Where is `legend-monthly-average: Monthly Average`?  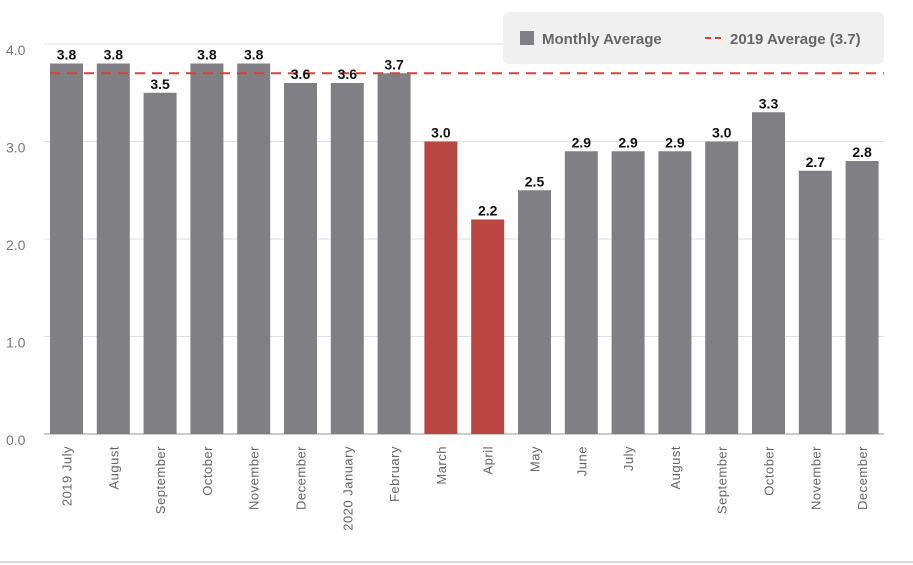 legend-monthly-average: Monthly Average is located at coordinates (602, 39).